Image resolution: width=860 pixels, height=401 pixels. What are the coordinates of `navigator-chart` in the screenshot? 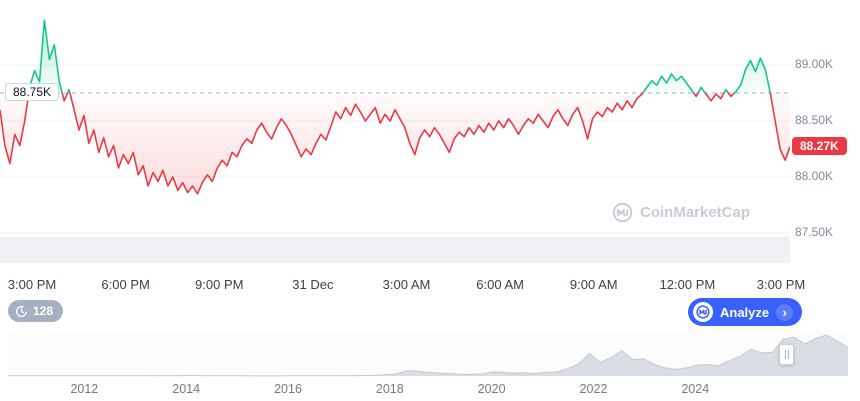 It's located at (428, 354).